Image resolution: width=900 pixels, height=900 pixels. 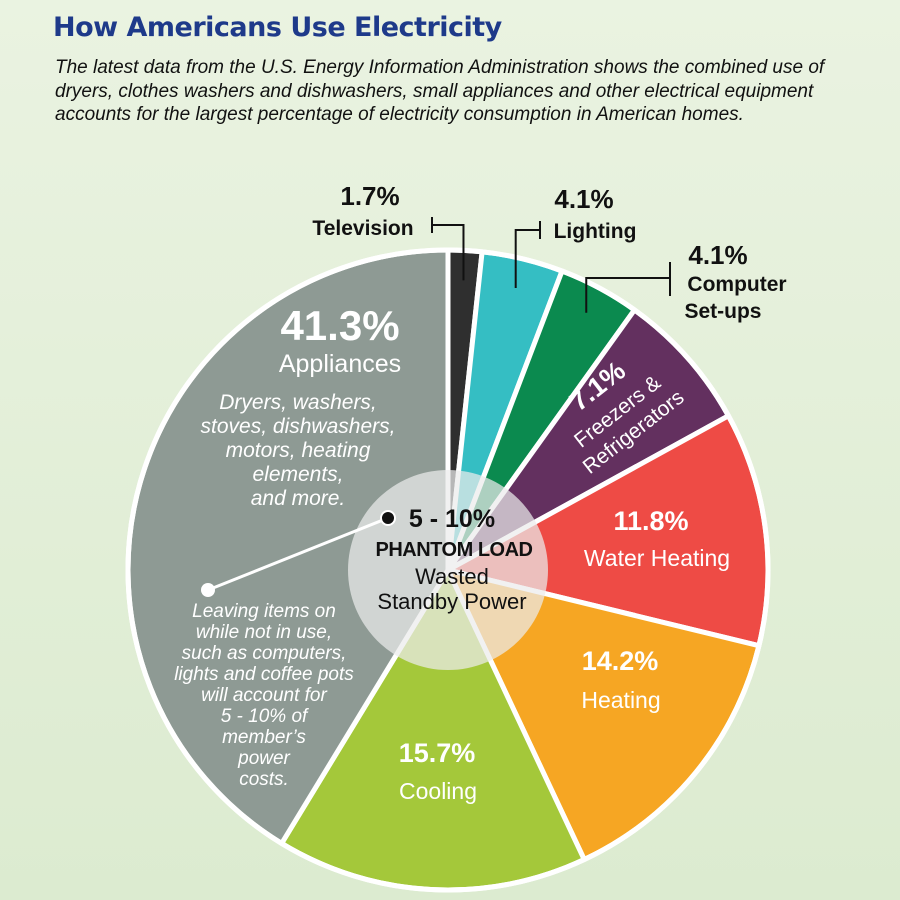 I want to click on value-label-heating: 14.2%, so click(x=620, y=661).